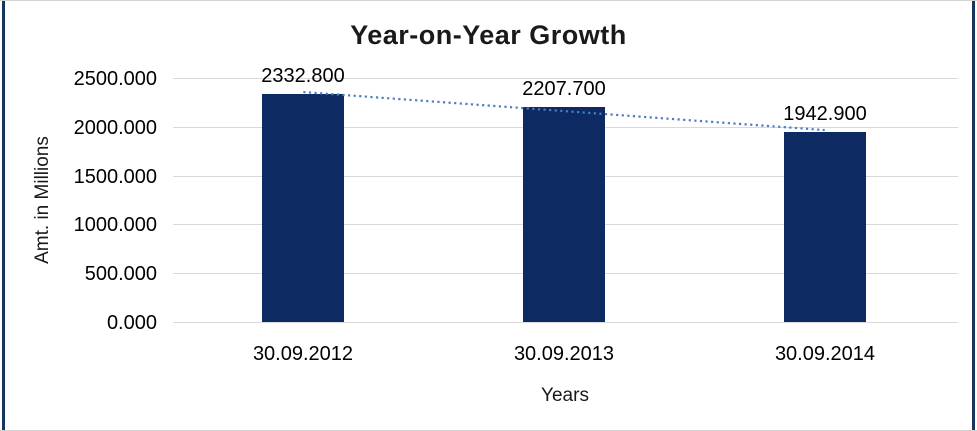  I want to click on bar-30.09.2014, so click(825, 227).